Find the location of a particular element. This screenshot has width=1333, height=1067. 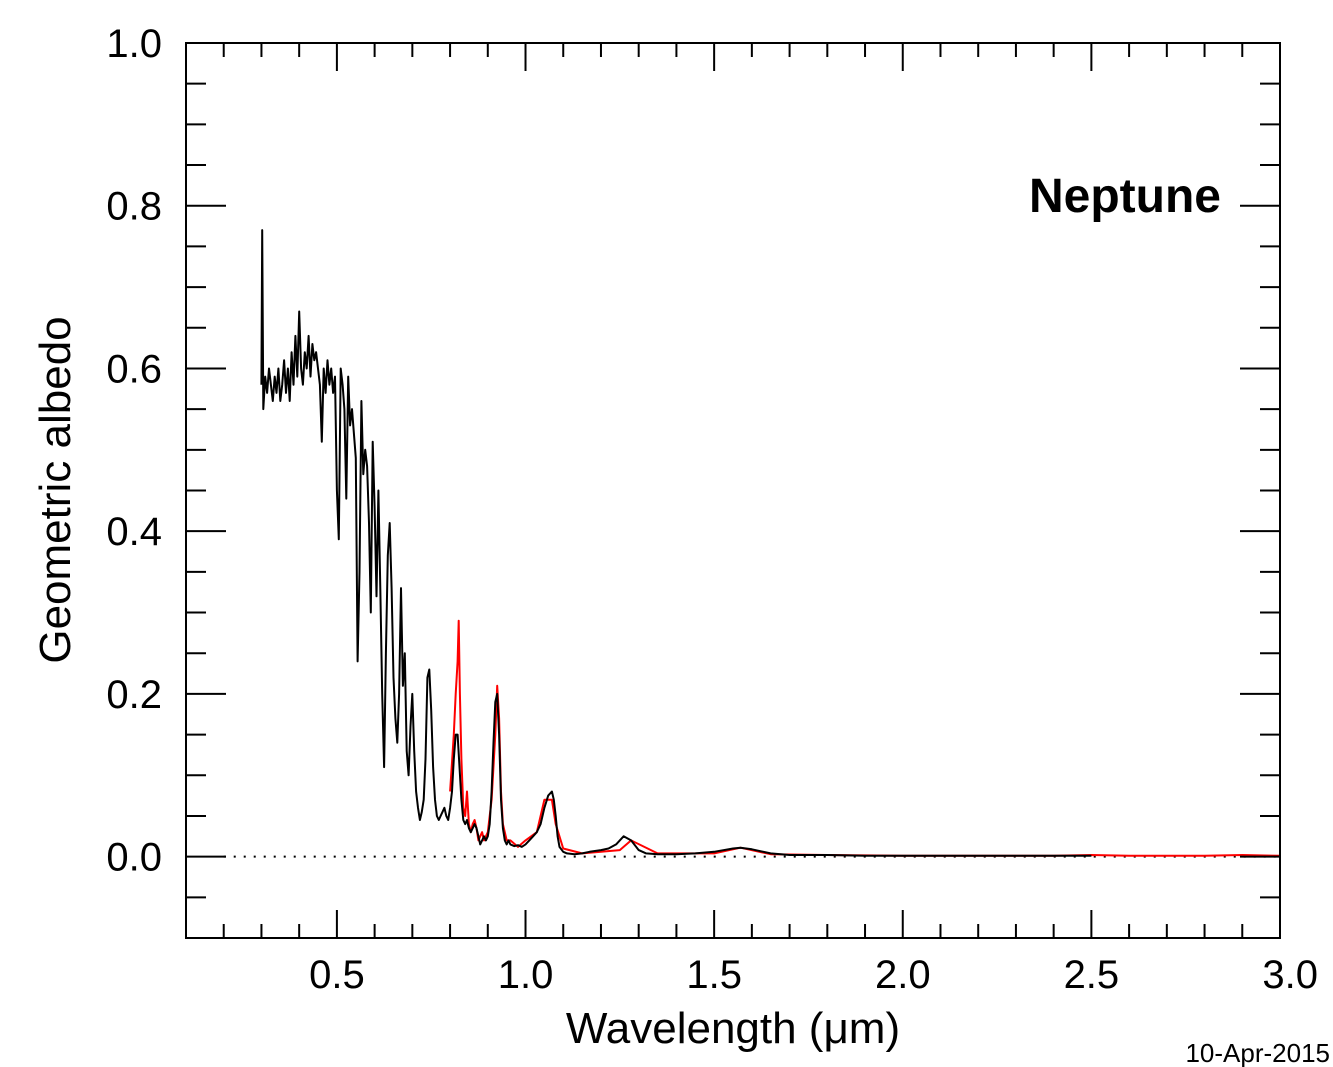

y-tick-label: 0.2 is located at coordinates (134, 695).